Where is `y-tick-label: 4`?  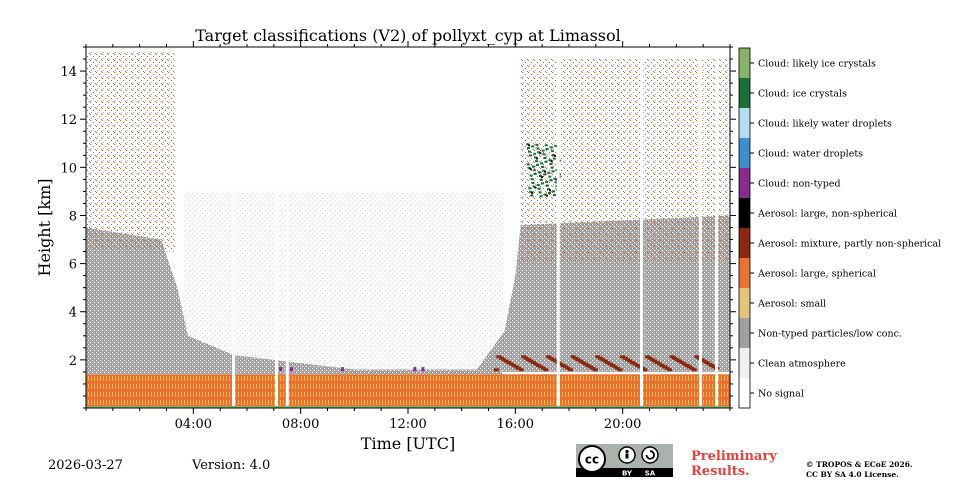
y-tick-label: 4 is located at coordinates (73, 313).